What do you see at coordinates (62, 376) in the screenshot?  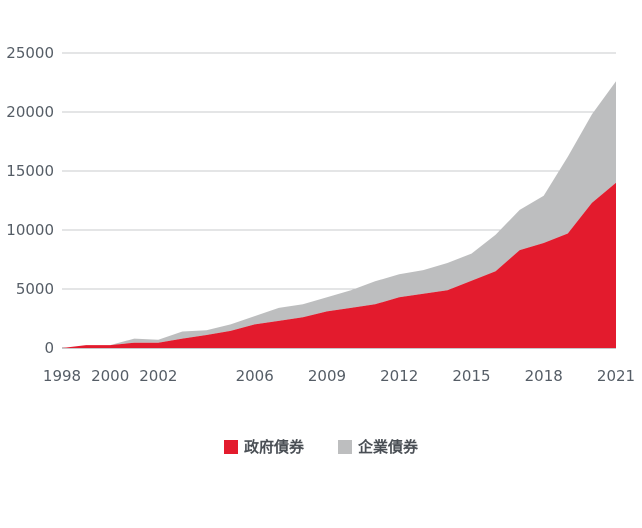 I see `x-tick-label: 1998` at bounding box center [62, 376].